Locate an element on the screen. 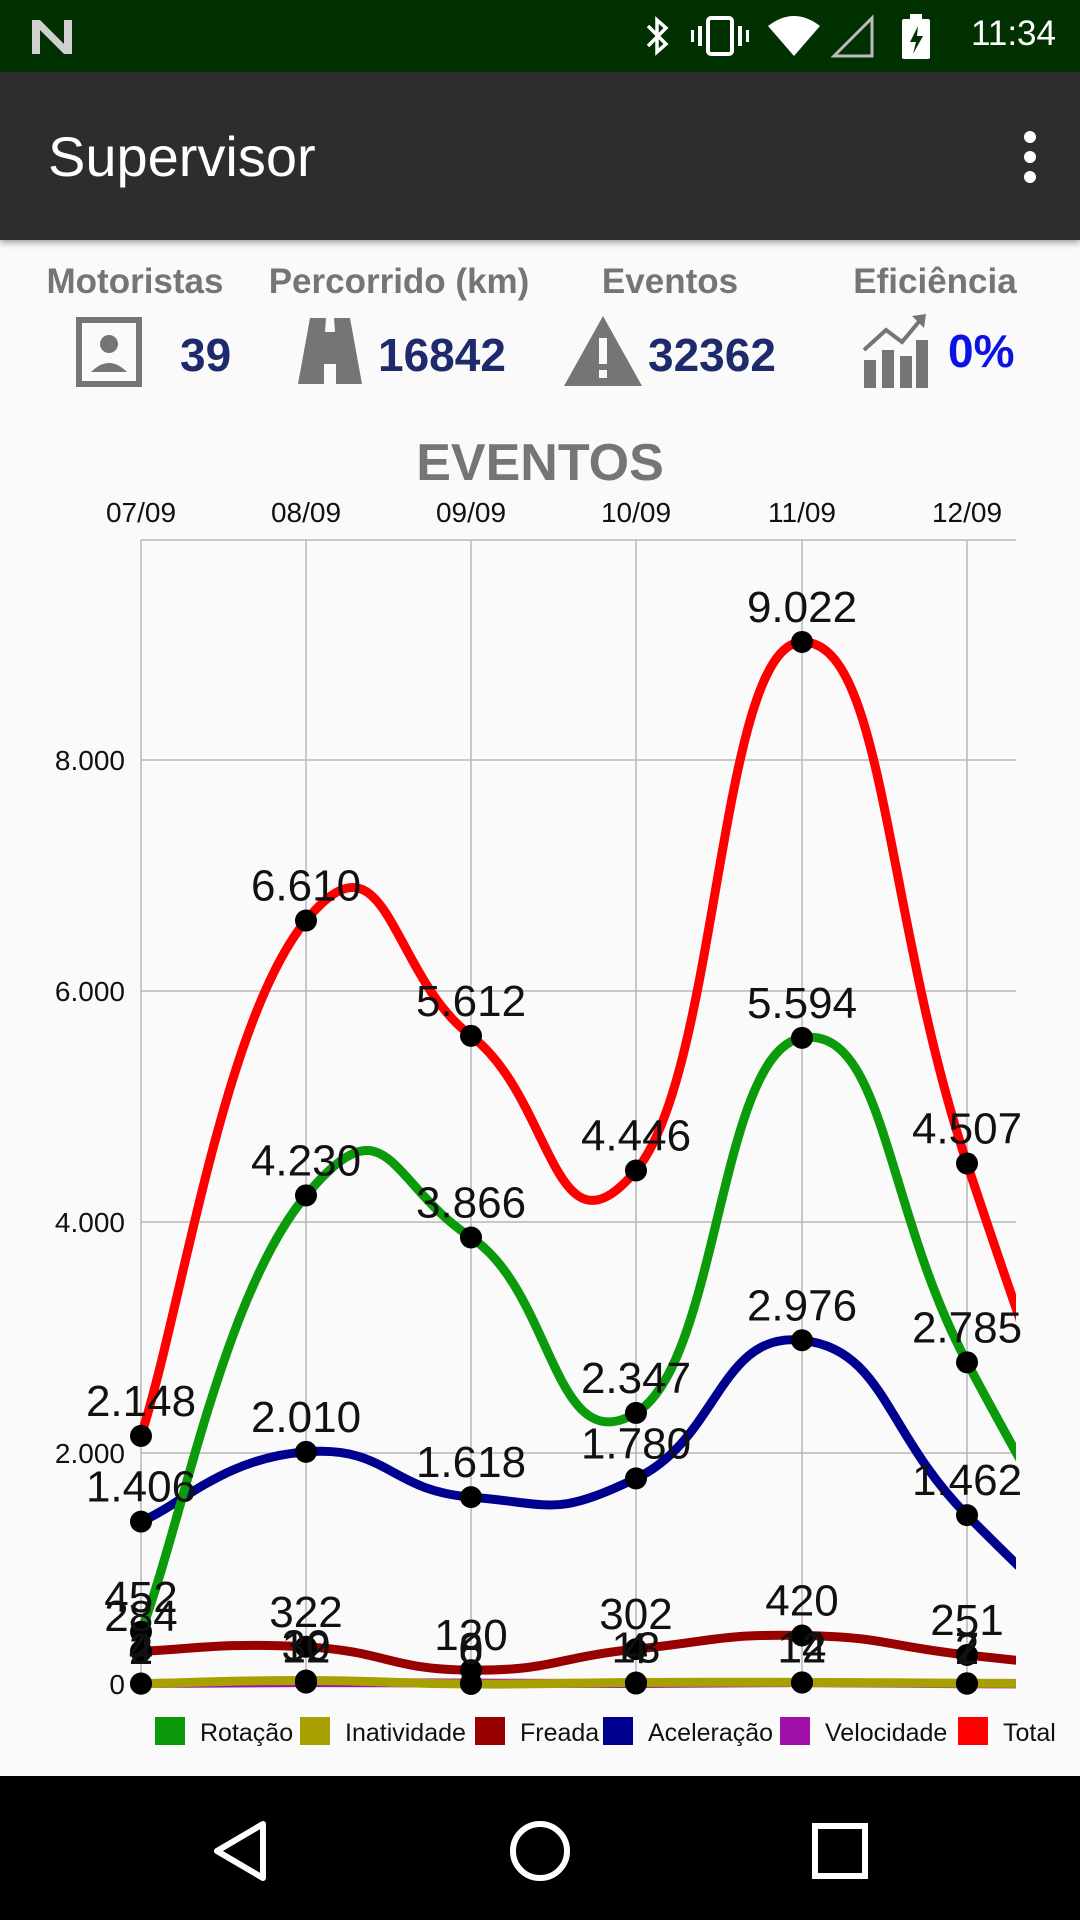 Image resolution: width=1080 pixels, height=1920 pixels. stat-value: 32362 is located at coordinates (712, 355).